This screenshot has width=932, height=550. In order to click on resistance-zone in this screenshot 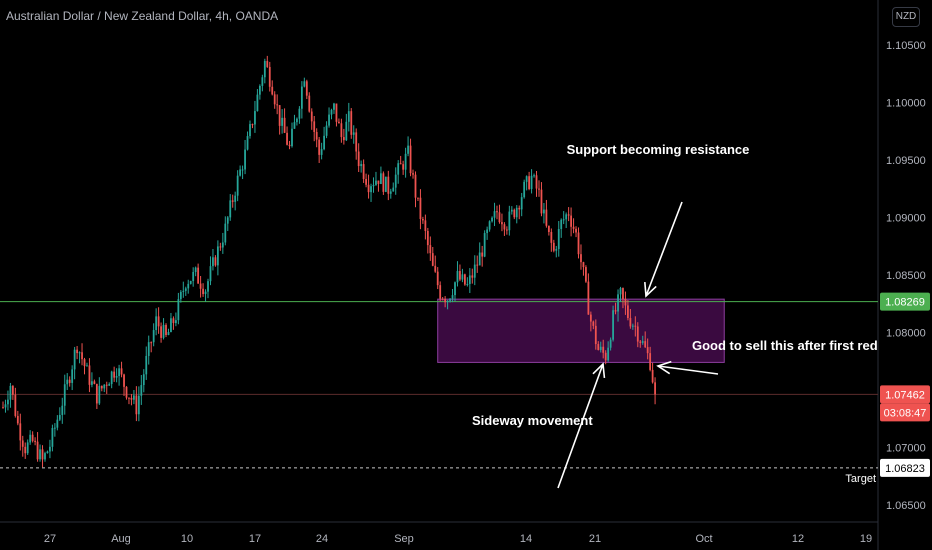, I will do `click(581, 330)`.